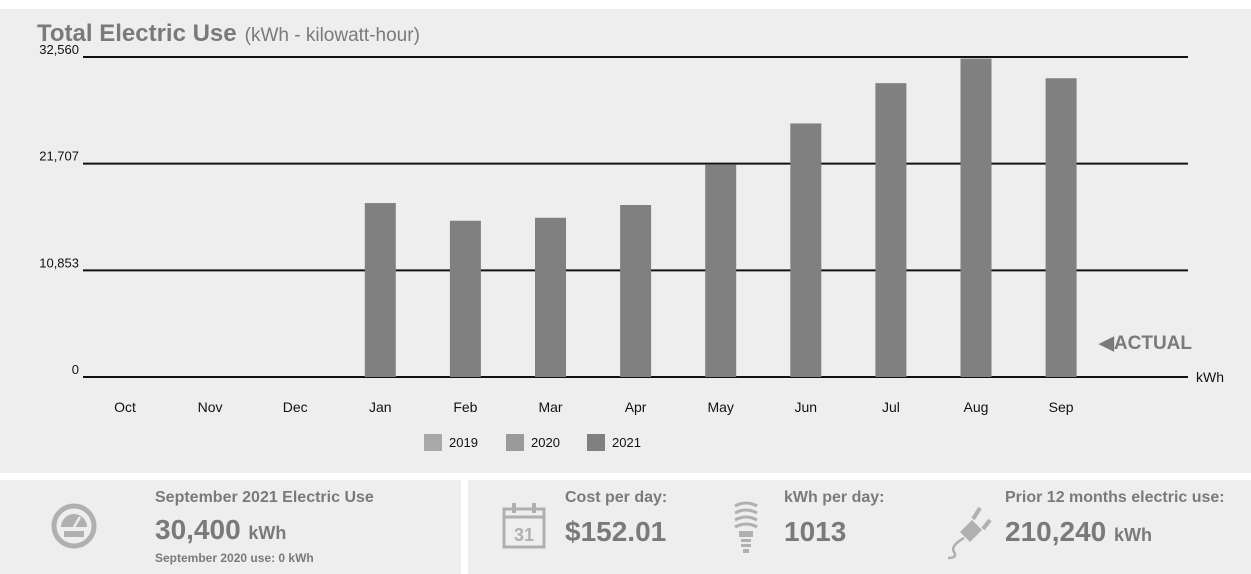  Describe the element at coordinates (295, 407) in the screenshot. I see `x-tick-label: Dec` at that location.